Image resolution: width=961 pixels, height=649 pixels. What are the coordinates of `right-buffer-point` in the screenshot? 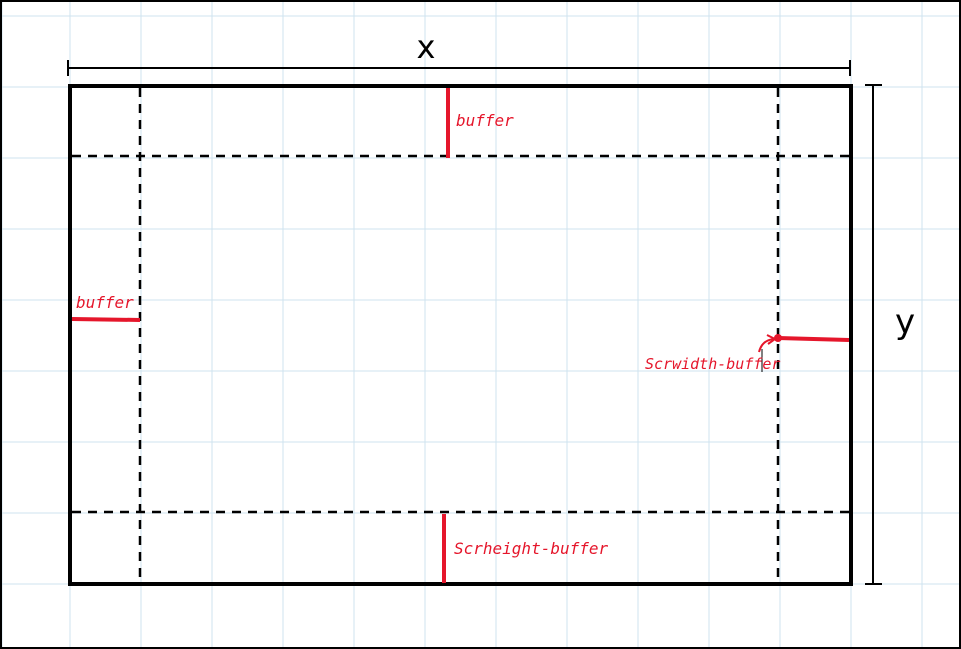 It's located at (778, 338).